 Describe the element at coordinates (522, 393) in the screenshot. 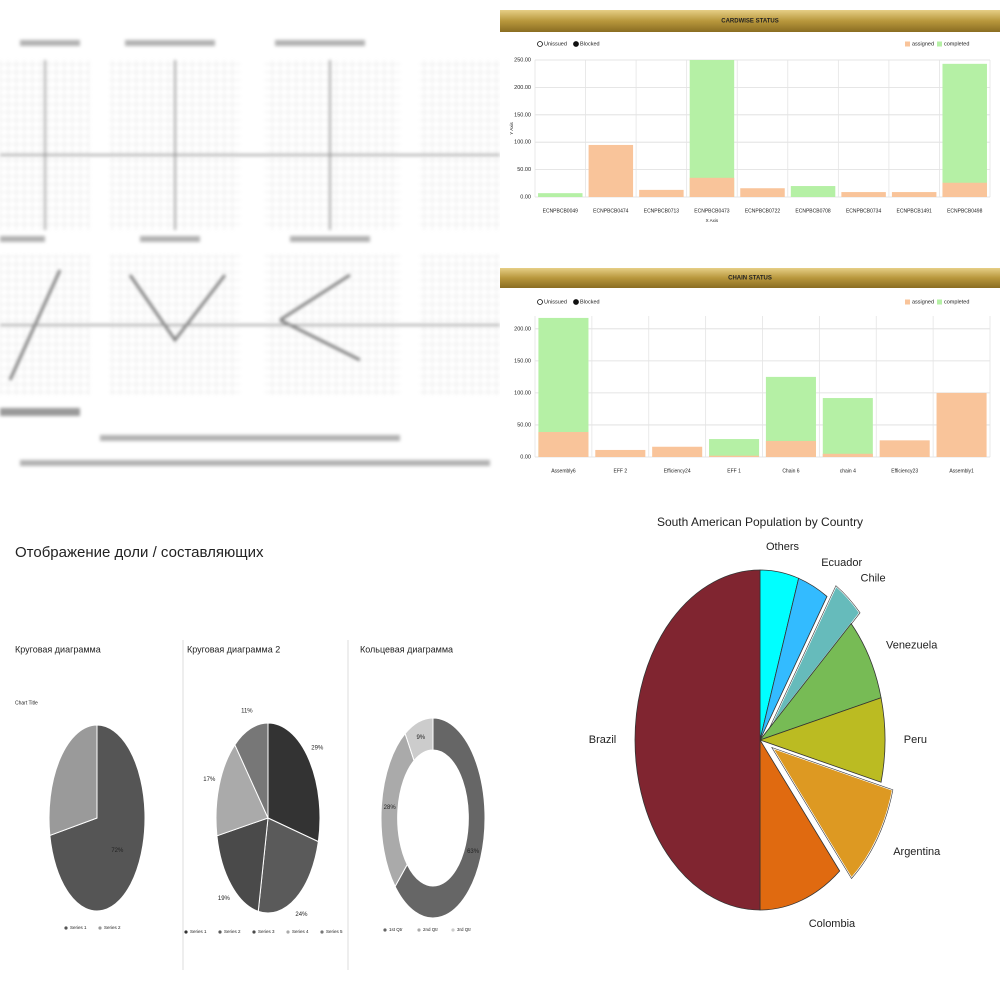

I see `y-tick-label: 100.00` at that location.